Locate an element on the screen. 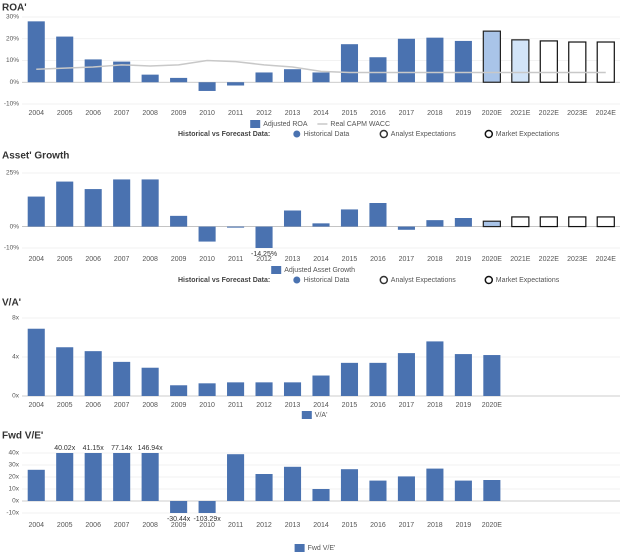 The image size is (624, 555). forecast-legend-label: Analyst Expectations is located at coordinates (423, 134).